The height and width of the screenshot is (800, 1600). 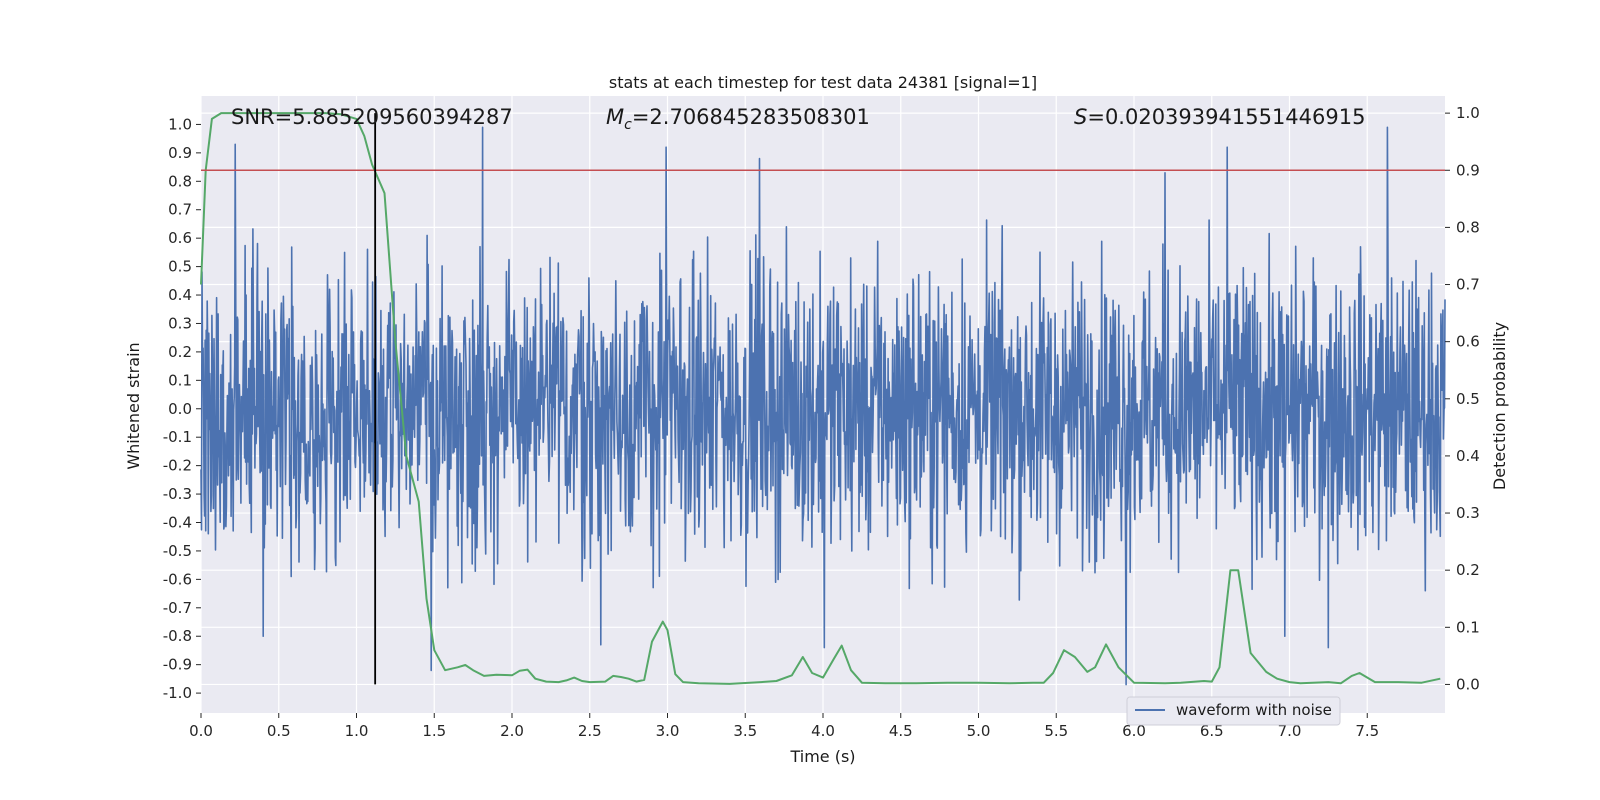 I want to click on y-axis-label: Whitened strain, so click(x=133, y=405).